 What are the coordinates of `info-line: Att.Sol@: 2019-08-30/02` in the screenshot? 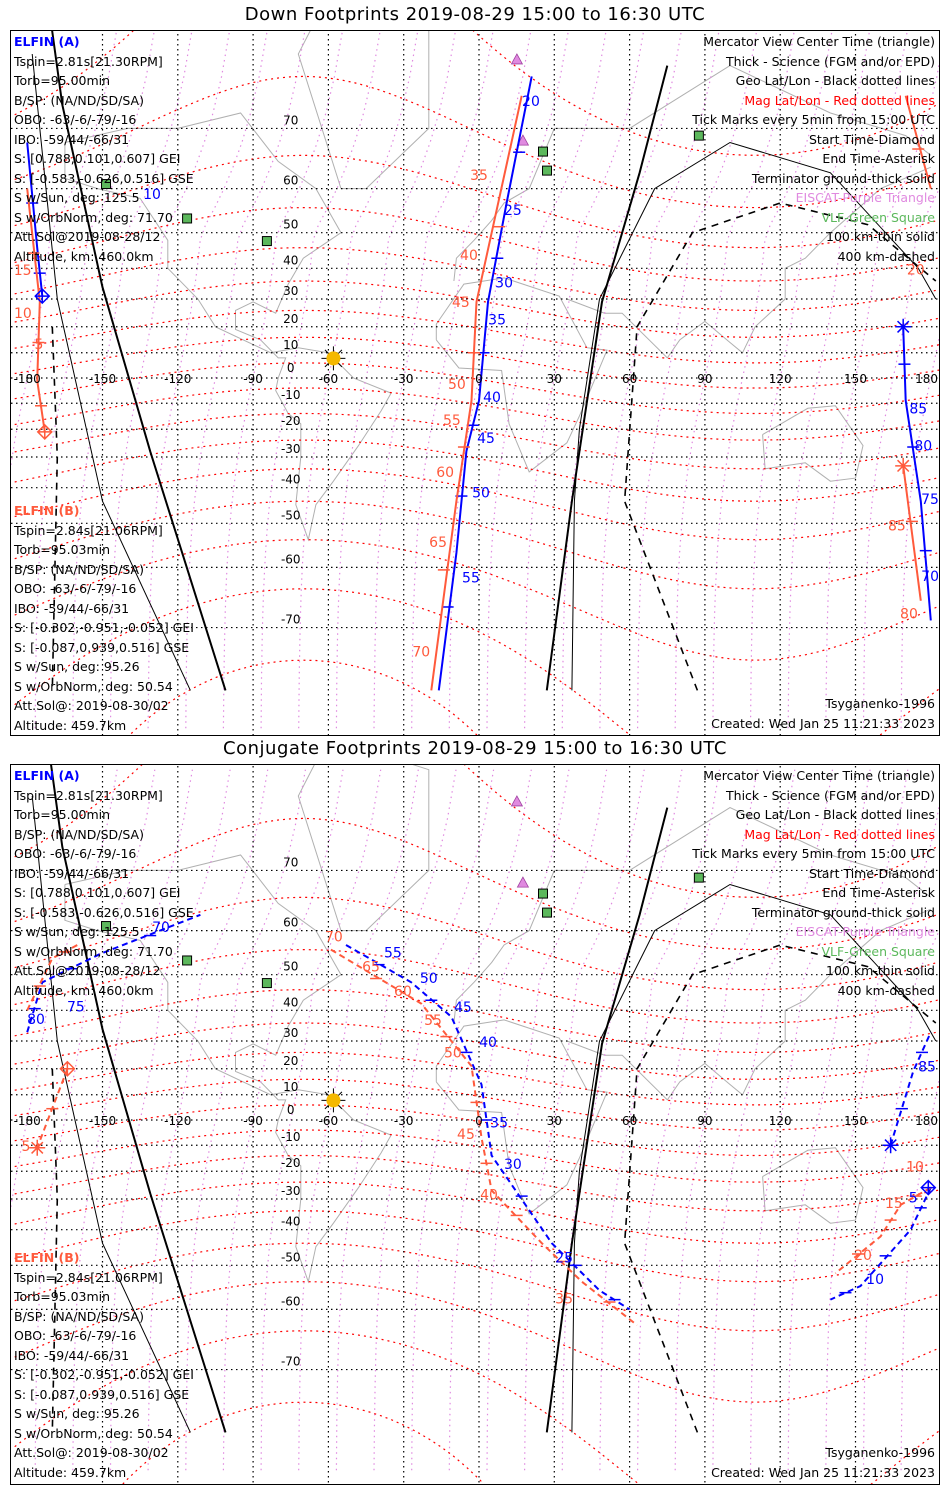 It's located at (91, 705).